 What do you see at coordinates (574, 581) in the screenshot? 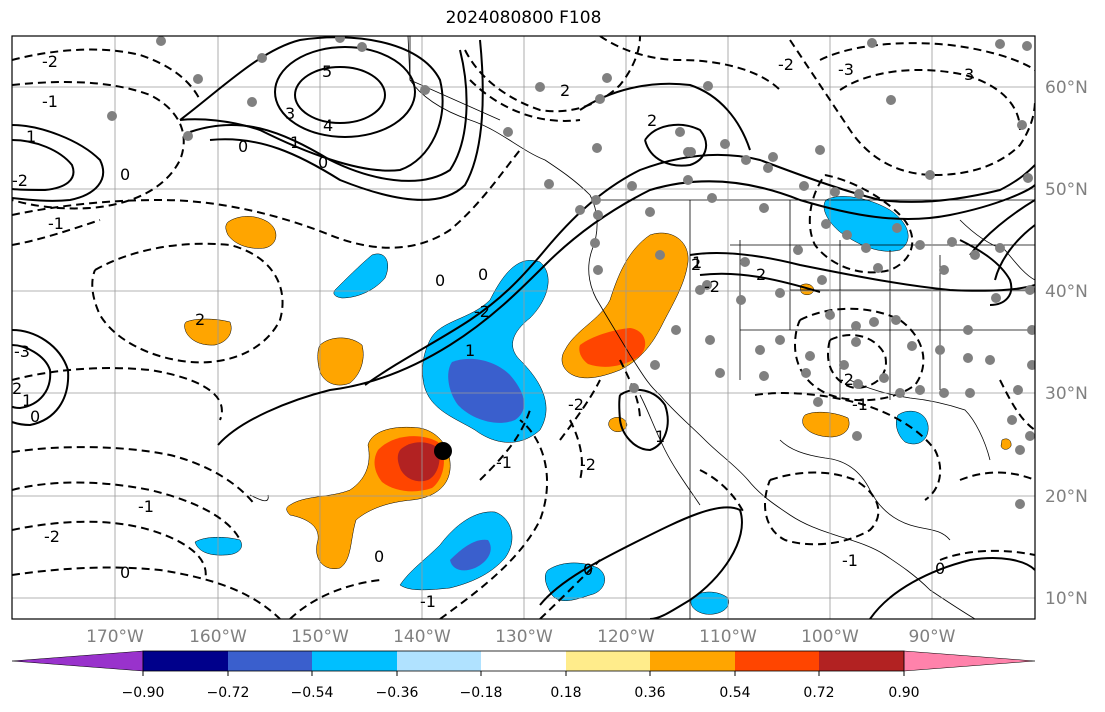
I see `blue-region-small-east` at bounding box center [574, 581].